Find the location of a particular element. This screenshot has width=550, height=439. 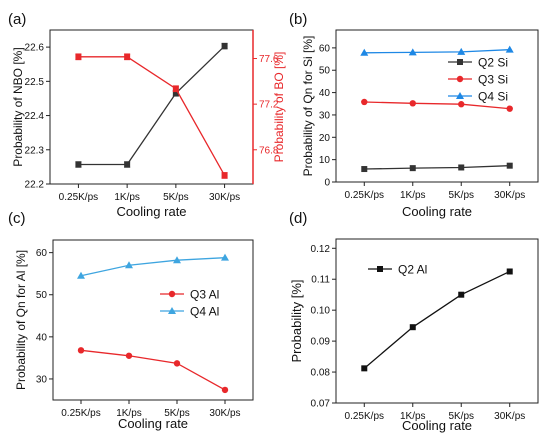

y-tick-label-3-2: 0.09 is located at coordinates (321, 342).